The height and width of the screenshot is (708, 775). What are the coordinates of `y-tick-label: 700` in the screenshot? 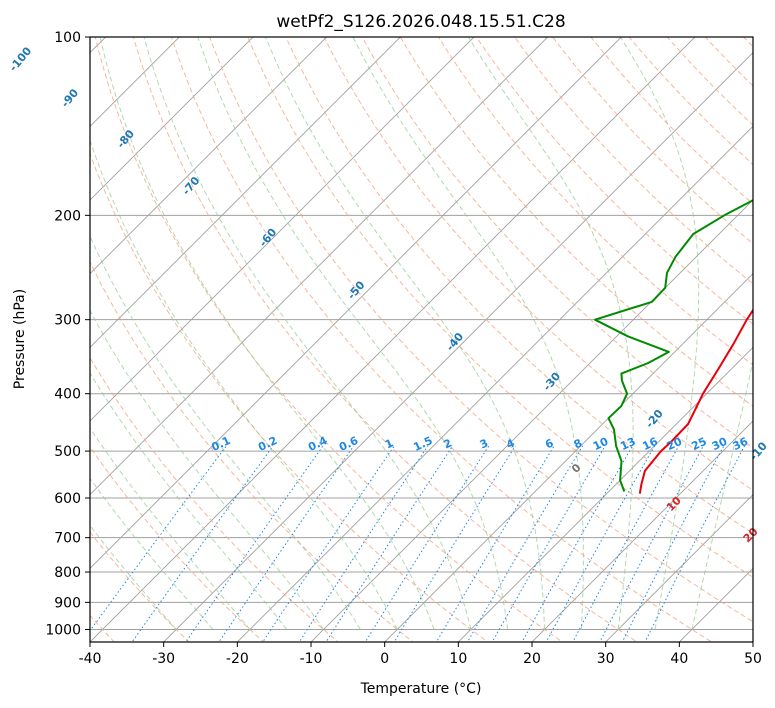 It's located at (67, 539).